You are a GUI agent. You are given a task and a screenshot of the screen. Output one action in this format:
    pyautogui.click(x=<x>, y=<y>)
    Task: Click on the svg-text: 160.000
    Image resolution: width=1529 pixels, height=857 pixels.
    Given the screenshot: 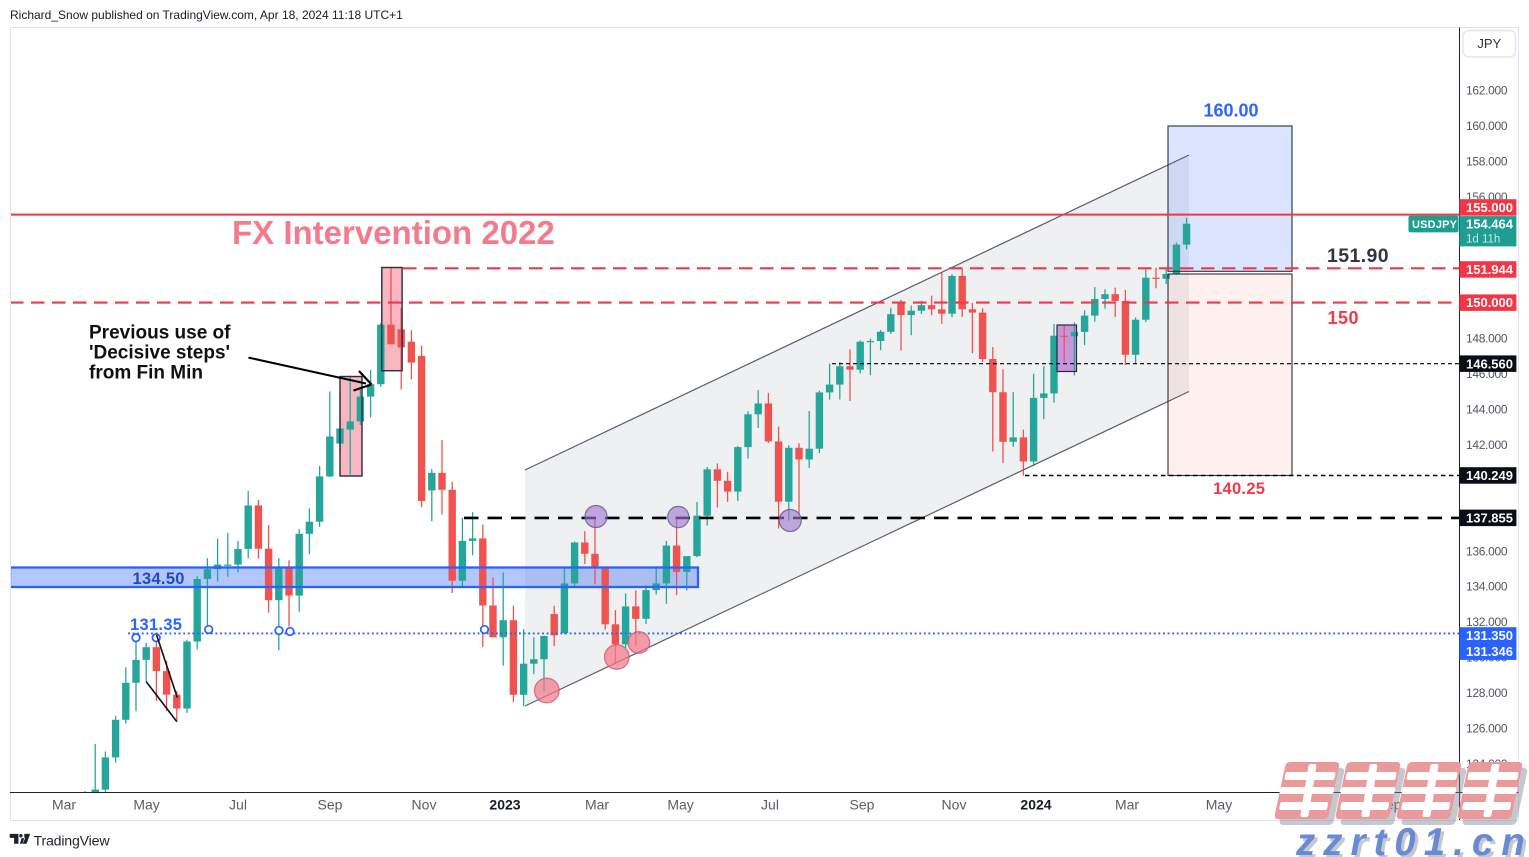 What is the action you would take?
    pyautogui.click(x=1487, y=126)
    